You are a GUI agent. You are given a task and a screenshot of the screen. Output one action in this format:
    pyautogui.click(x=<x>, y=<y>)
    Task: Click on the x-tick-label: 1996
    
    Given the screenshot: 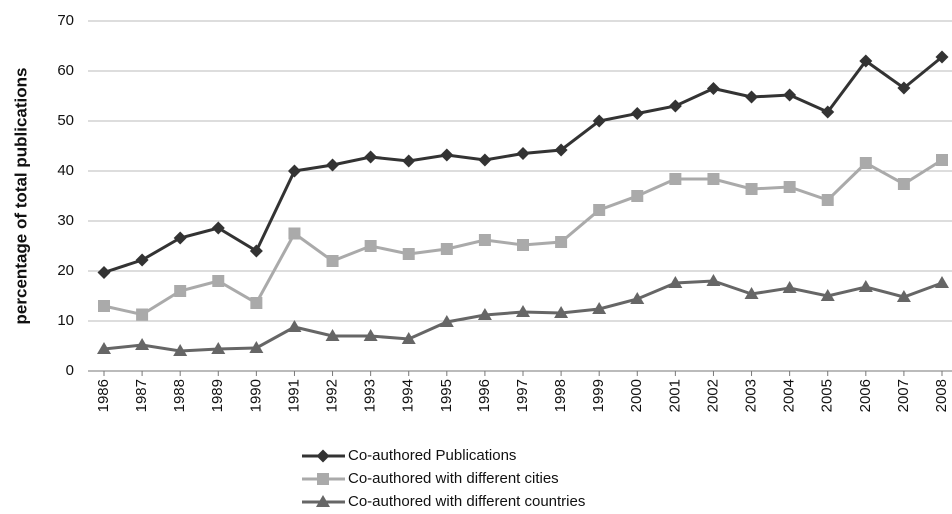 What is the action you would take?
    pyautogui.click(x=484, y=395)
    